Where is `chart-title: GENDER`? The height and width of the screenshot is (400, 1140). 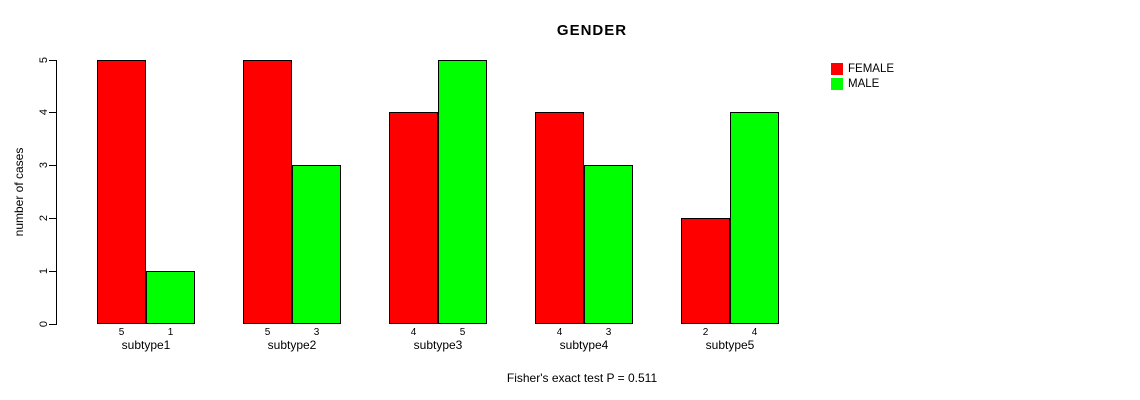
chart-title: GENDER is located at coordinates (592, 30).